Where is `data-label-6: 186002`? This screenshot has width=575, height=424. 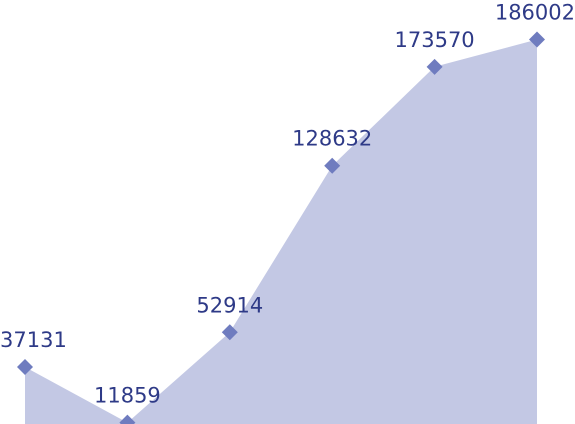
data-label-6: 186002 is located at coordinates (535, 12).